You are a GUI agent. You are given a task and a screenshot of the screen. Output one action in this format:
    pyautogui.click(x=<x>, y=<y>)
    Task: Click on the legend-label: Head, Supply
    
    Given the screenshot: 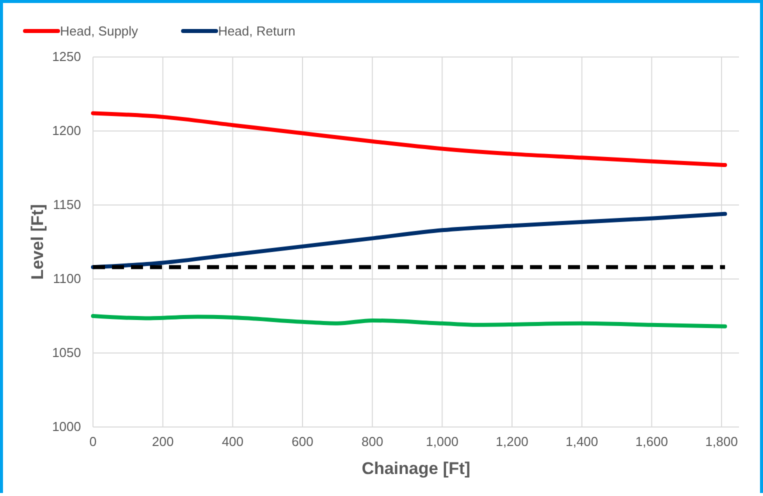 What is the action you would take?
    pyautogui.click(x=99, y=31)
    